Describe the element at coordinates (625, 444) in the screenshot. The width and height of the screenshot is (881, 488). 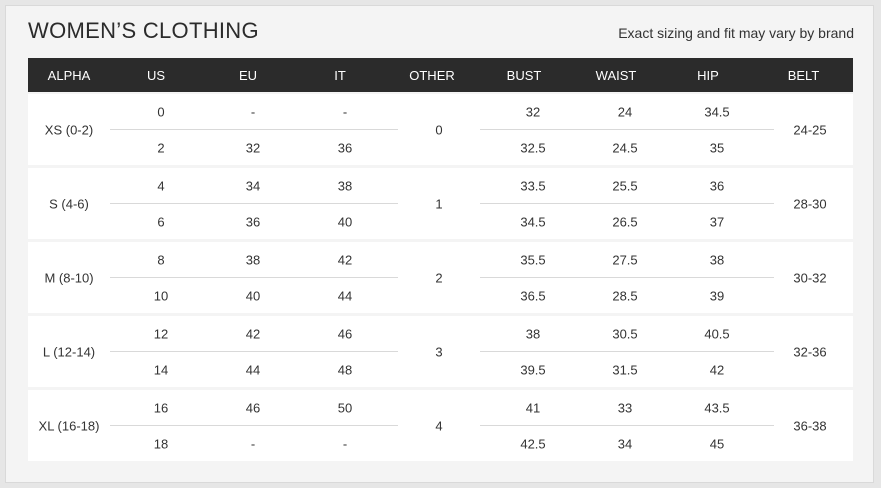
I see `waist-measure-cell: 34` at that location.